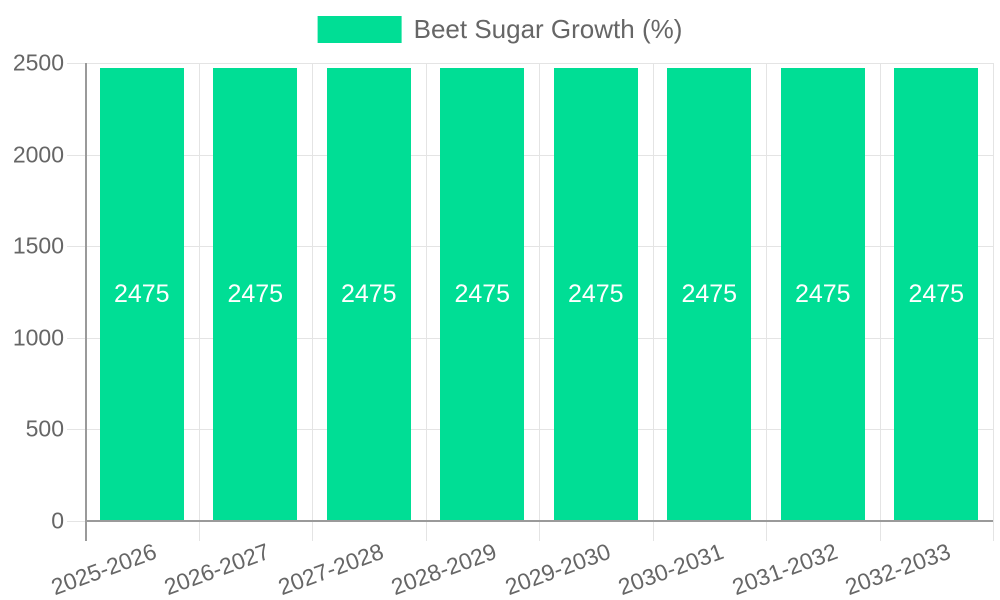 The image size is (1000, 600). Describe the element at coordinates (359, 29) in the screenshot. I see `legend-swatch` at that location.